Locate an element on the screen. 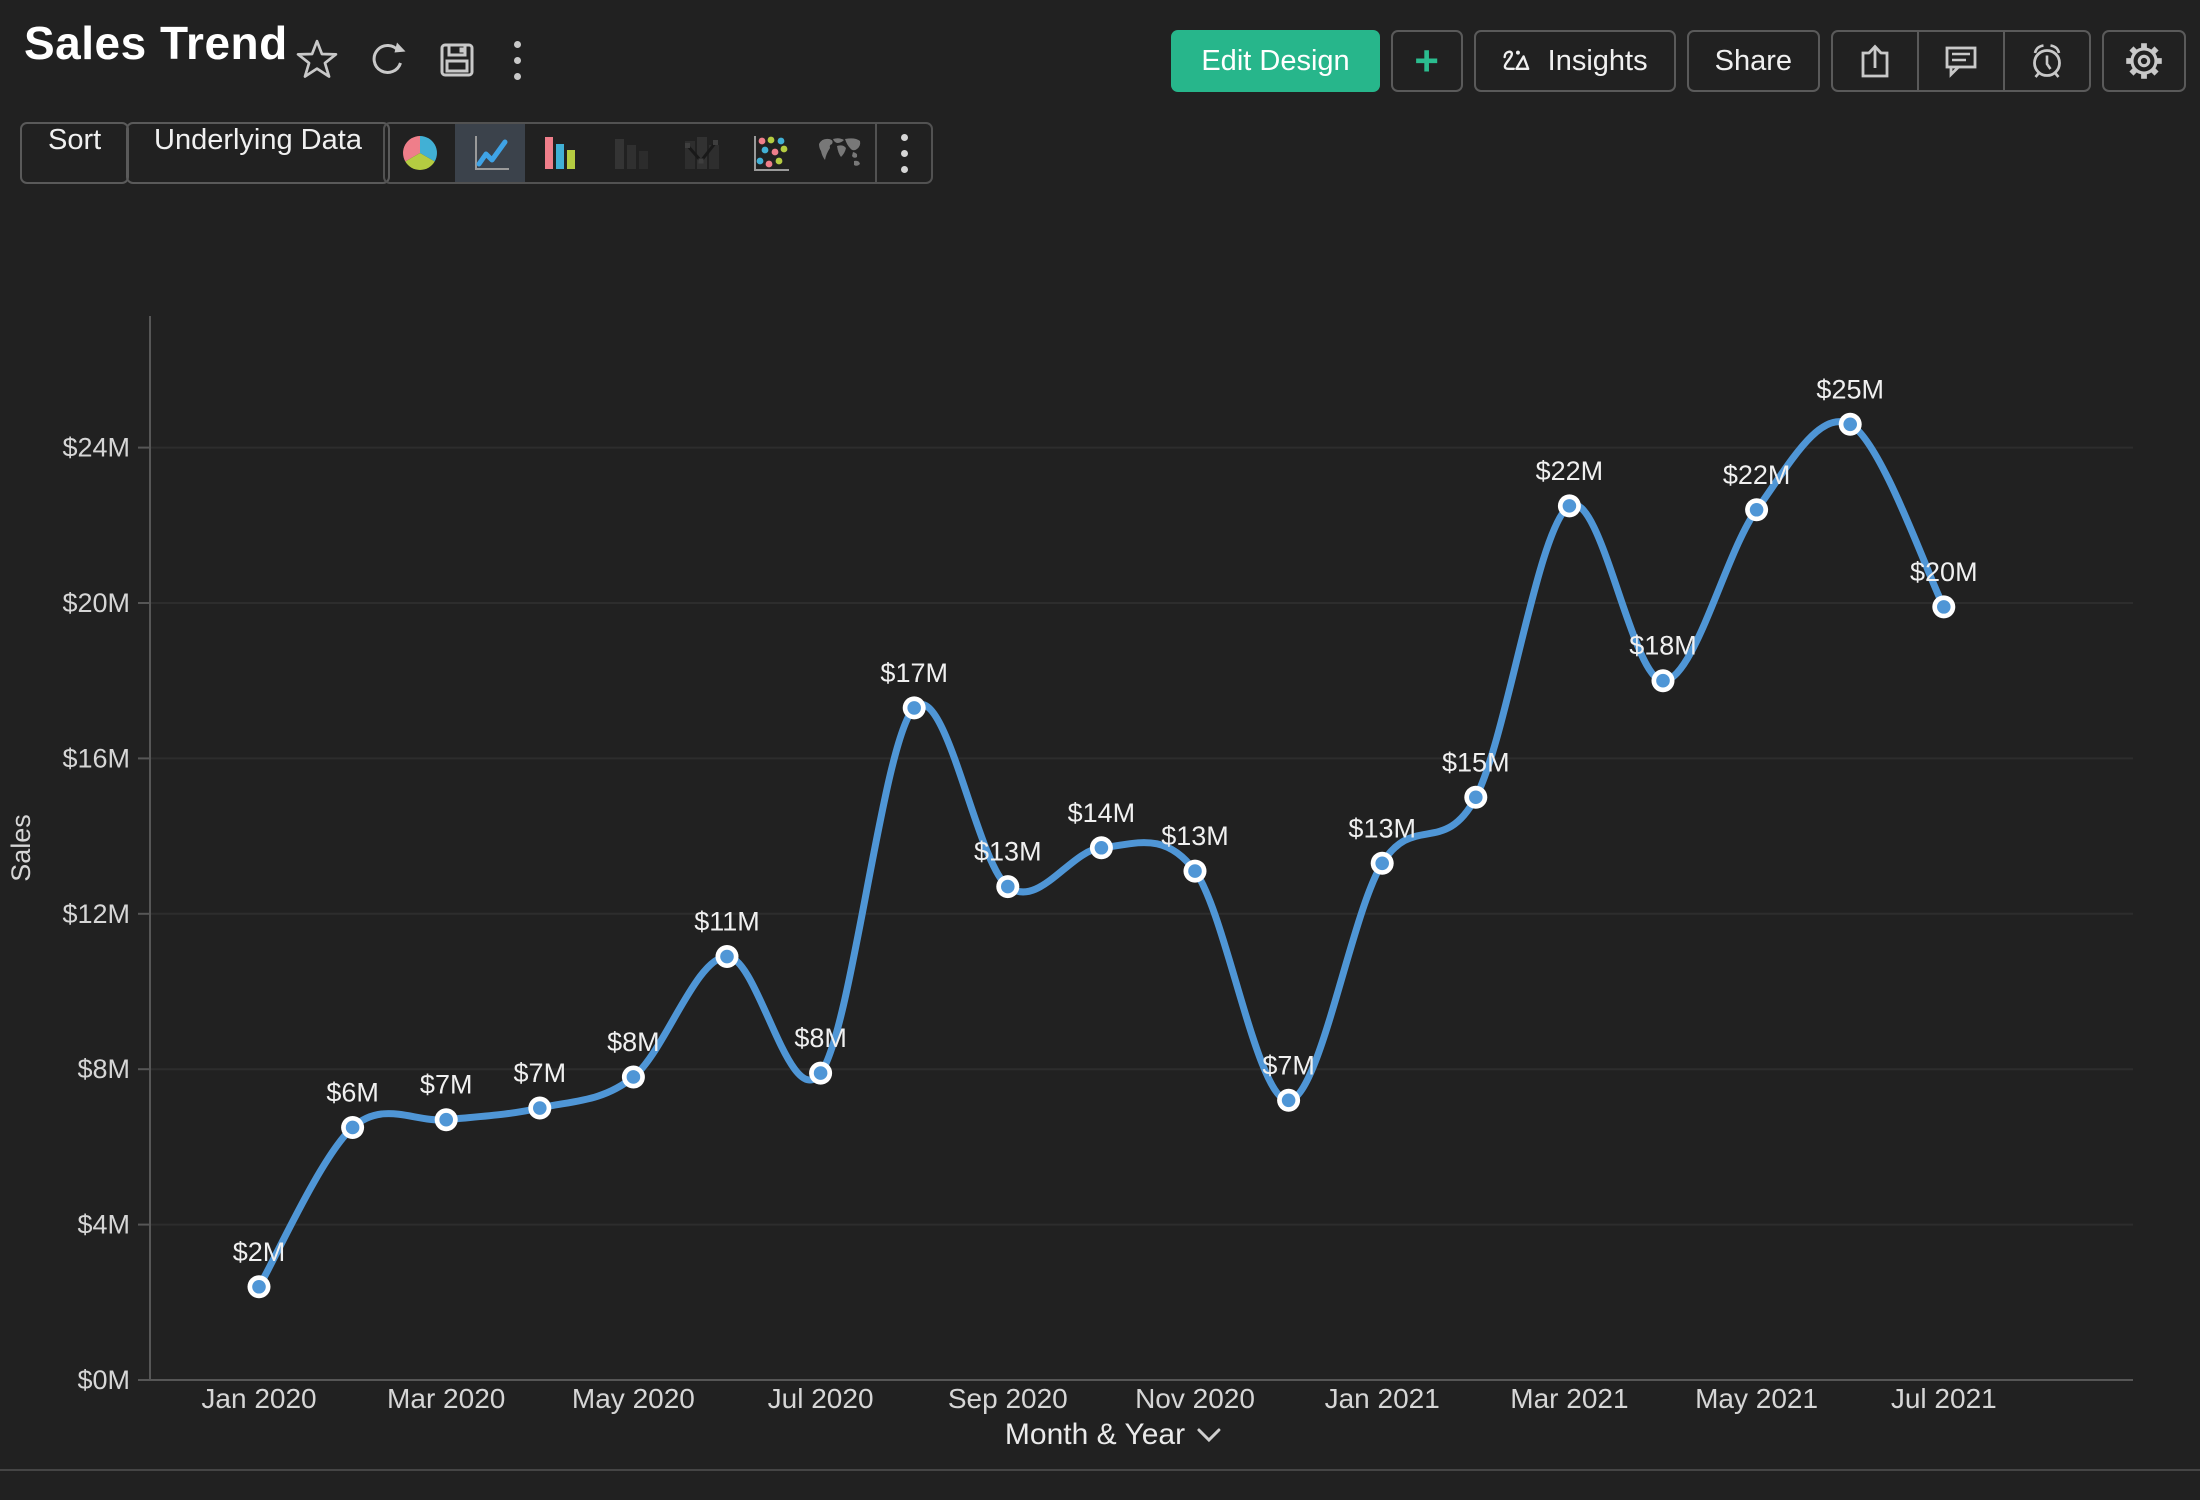 The image size is (2200, 1500). alerts-button is located at coordinates (2046, 61).